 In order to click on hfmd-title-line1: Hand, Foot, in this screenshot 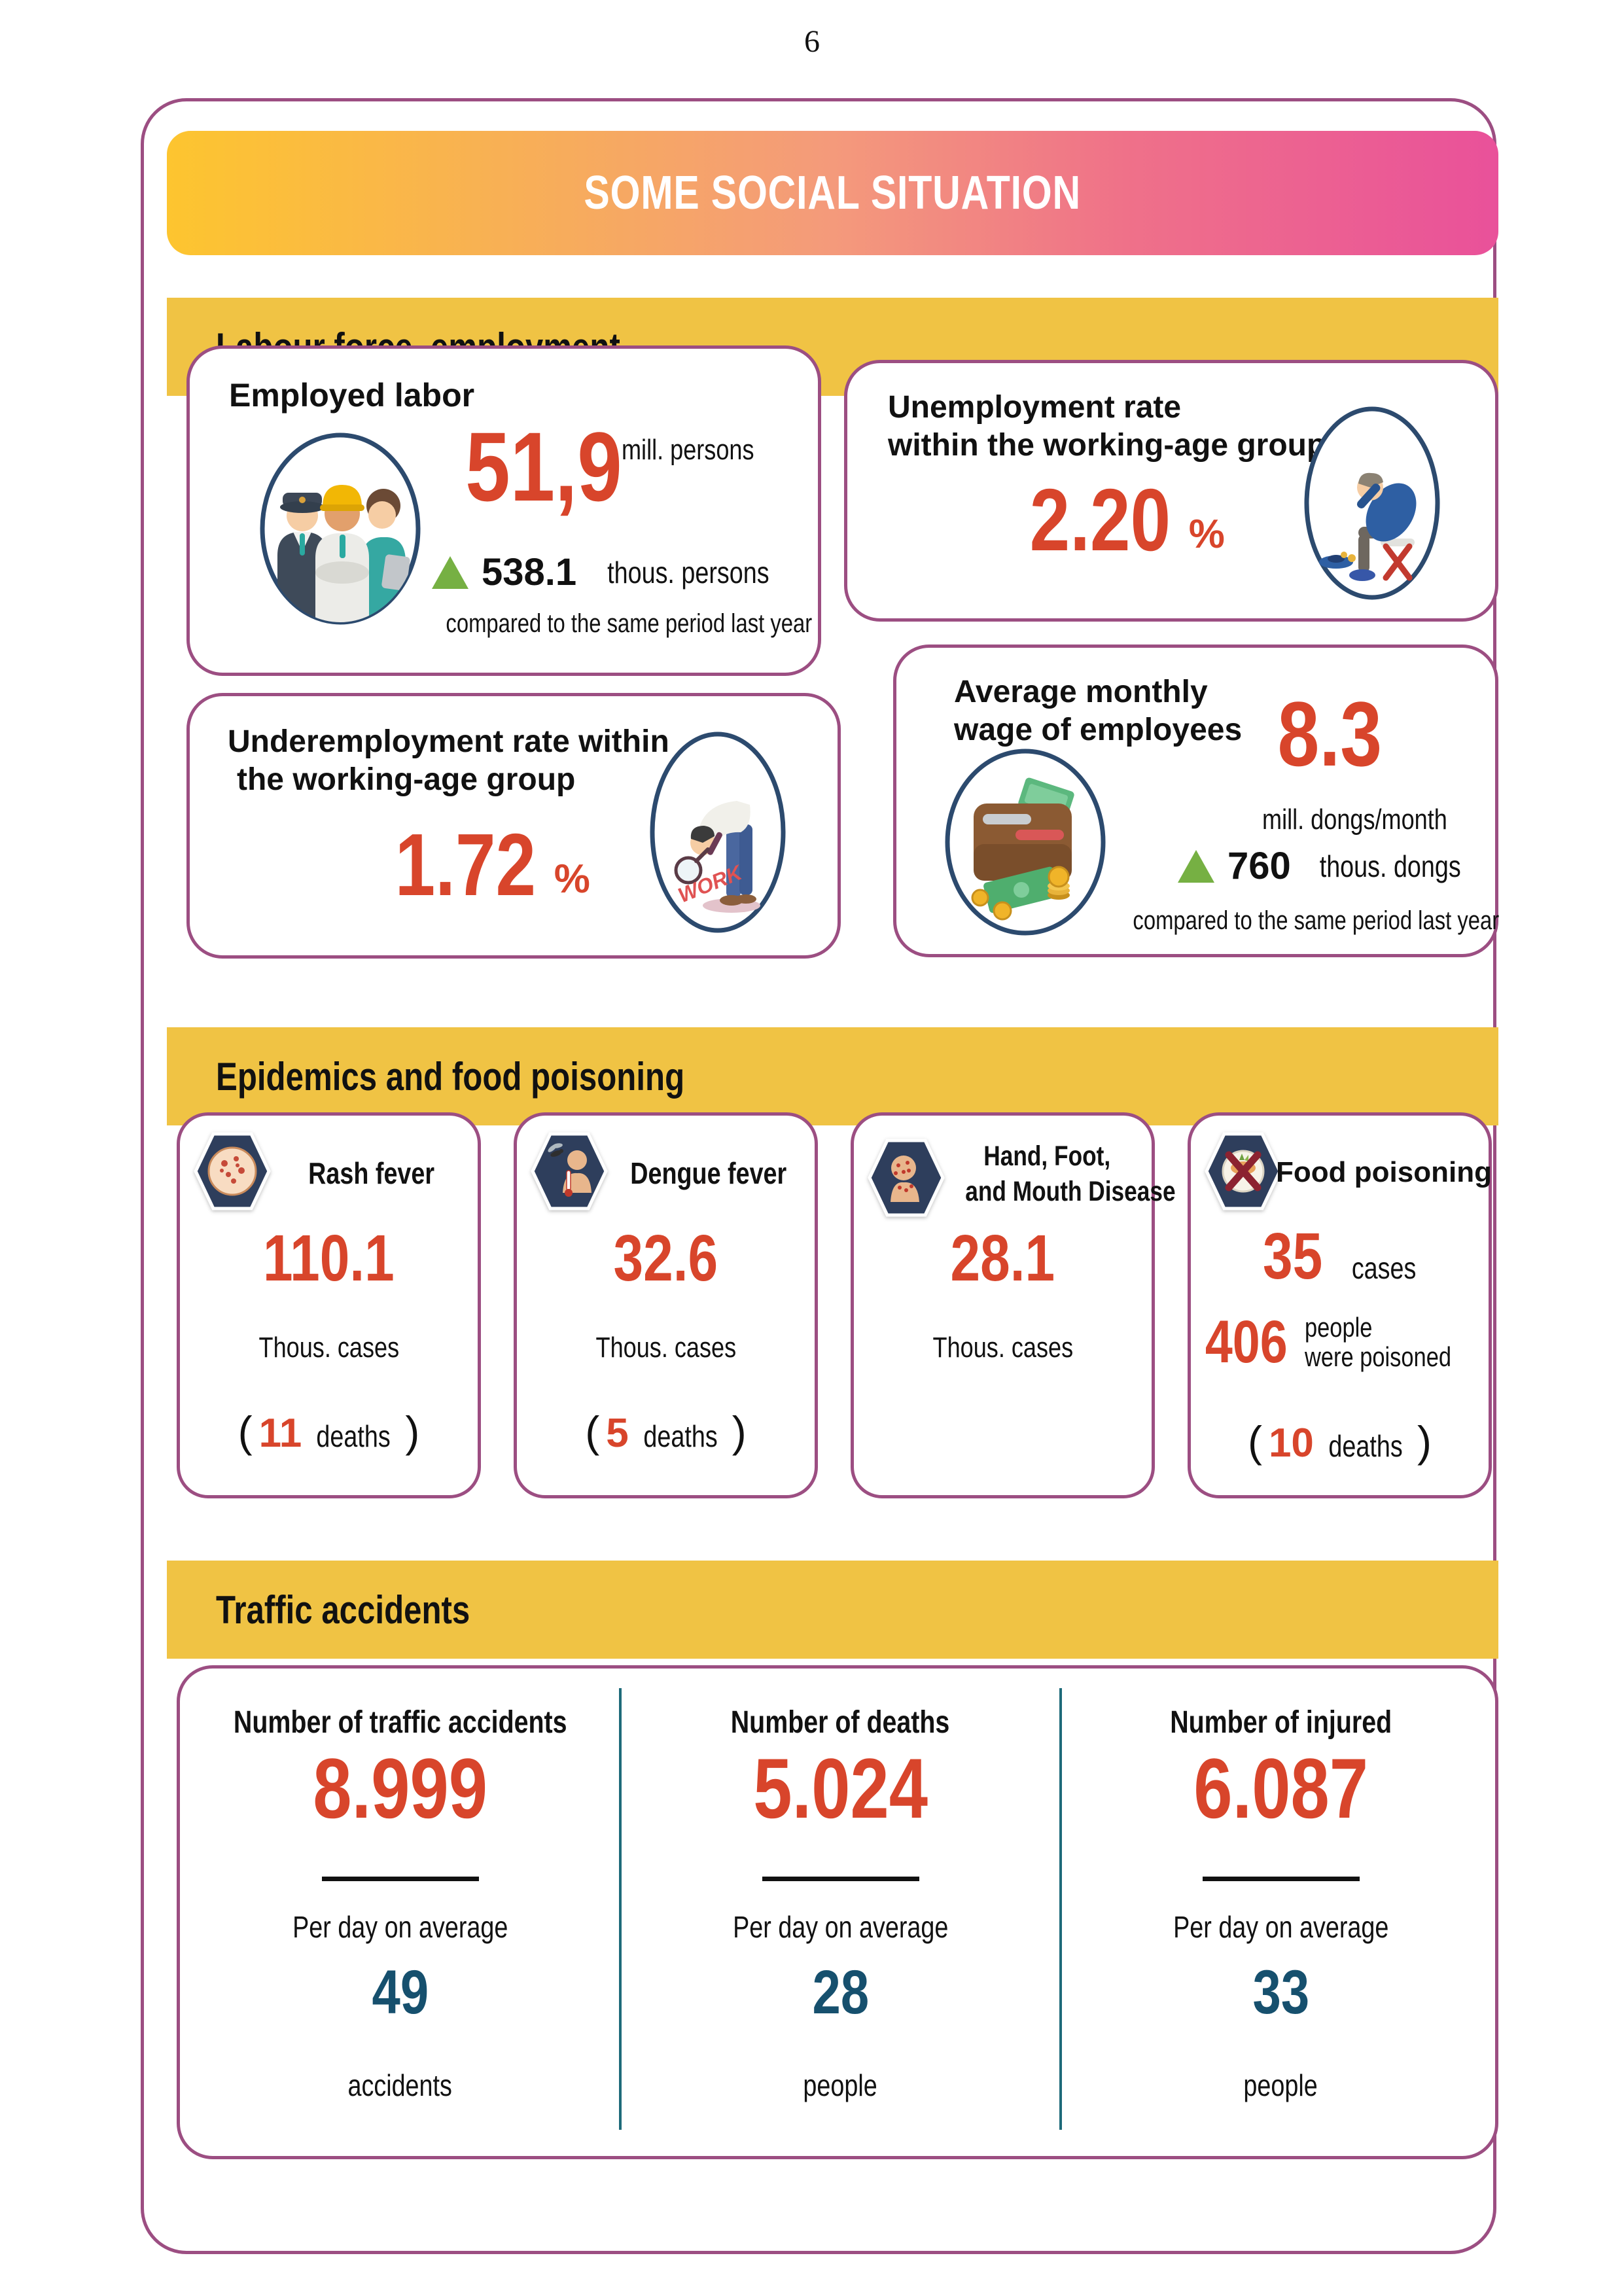, I will do `click(1046, 1156)`.